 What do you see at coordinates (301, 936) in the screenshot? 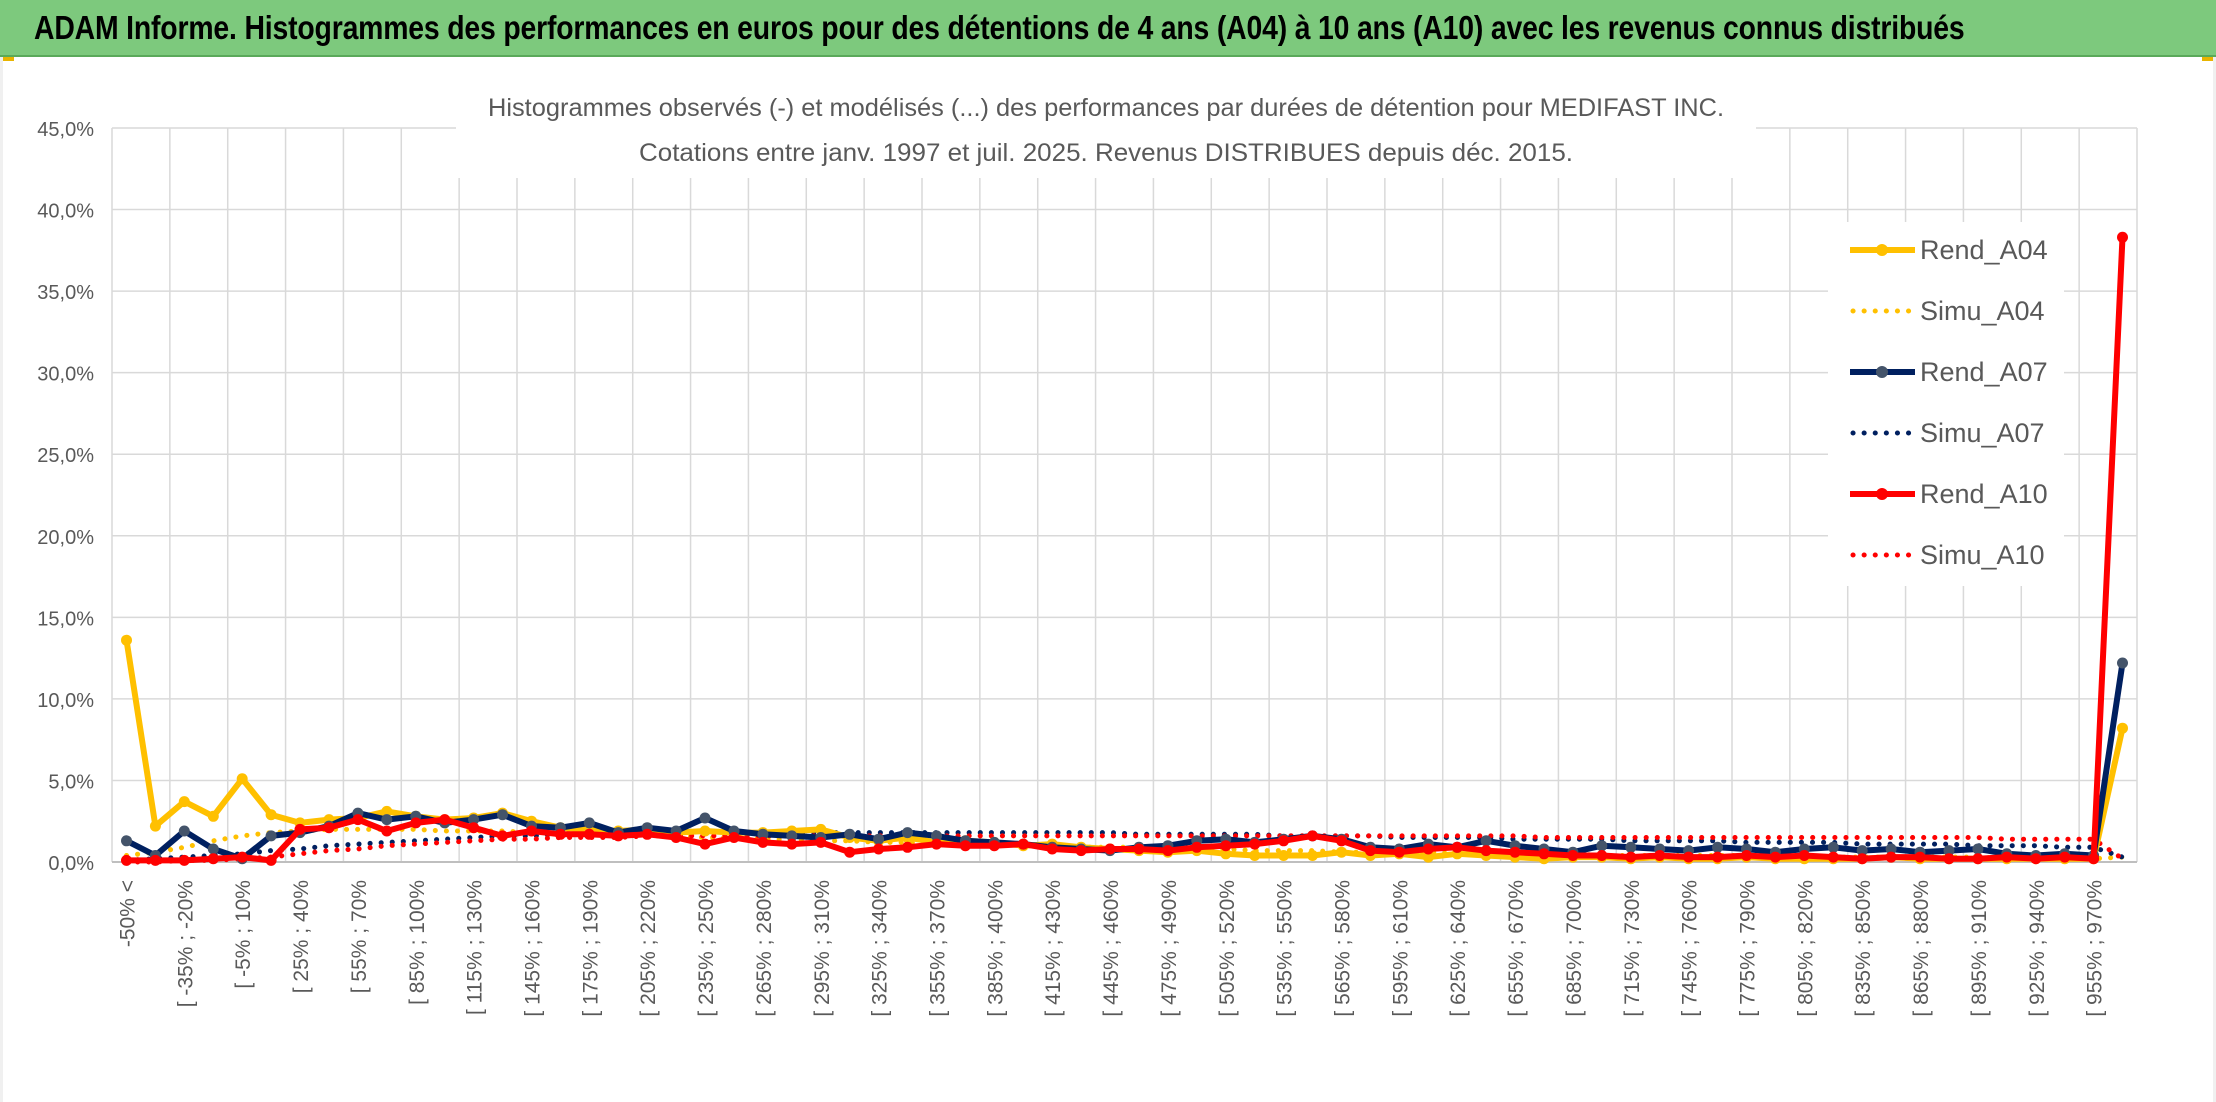
I see `x-tick-label: [ 25% ; 40%` at bounding box center [301, 936].